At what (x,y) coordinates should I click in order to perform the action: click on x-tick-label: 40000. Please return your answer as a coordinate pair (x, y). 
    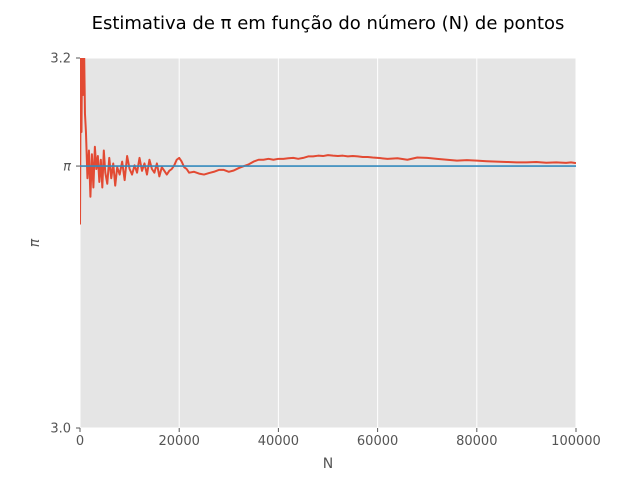
    Looking at the image, I should click on (278, 441).